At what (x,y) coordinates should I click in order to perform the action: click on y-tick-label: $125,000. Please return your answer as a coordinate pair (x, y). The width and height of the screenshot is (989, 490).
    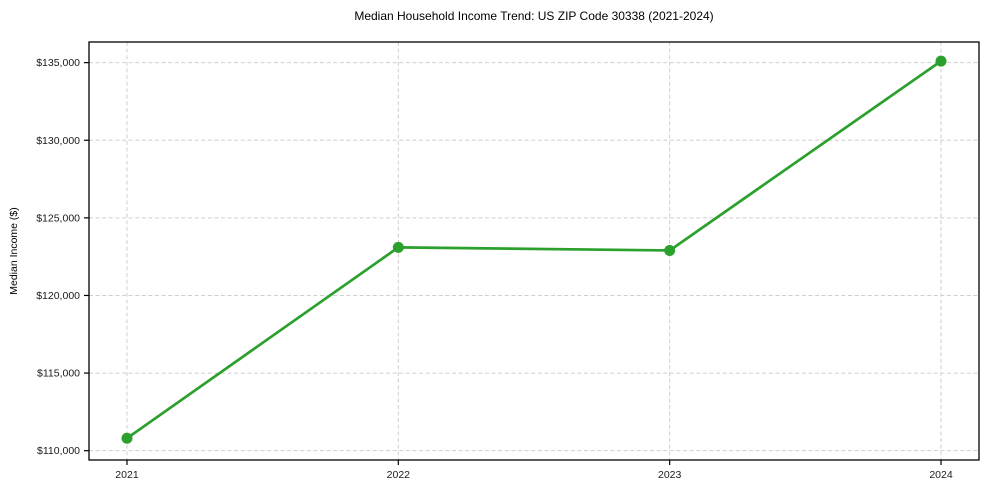
    Looking at the image, I should click on (58, 218).